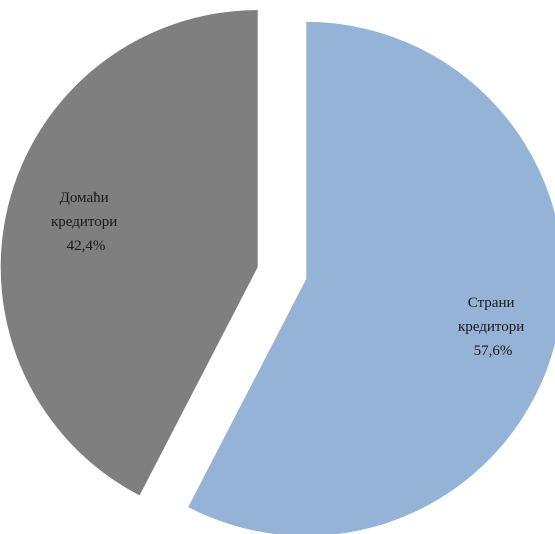 This screenshot has height=534, width=555. I want to click on slice-label-foreign-name-2: кредитори, so click(491, 327).